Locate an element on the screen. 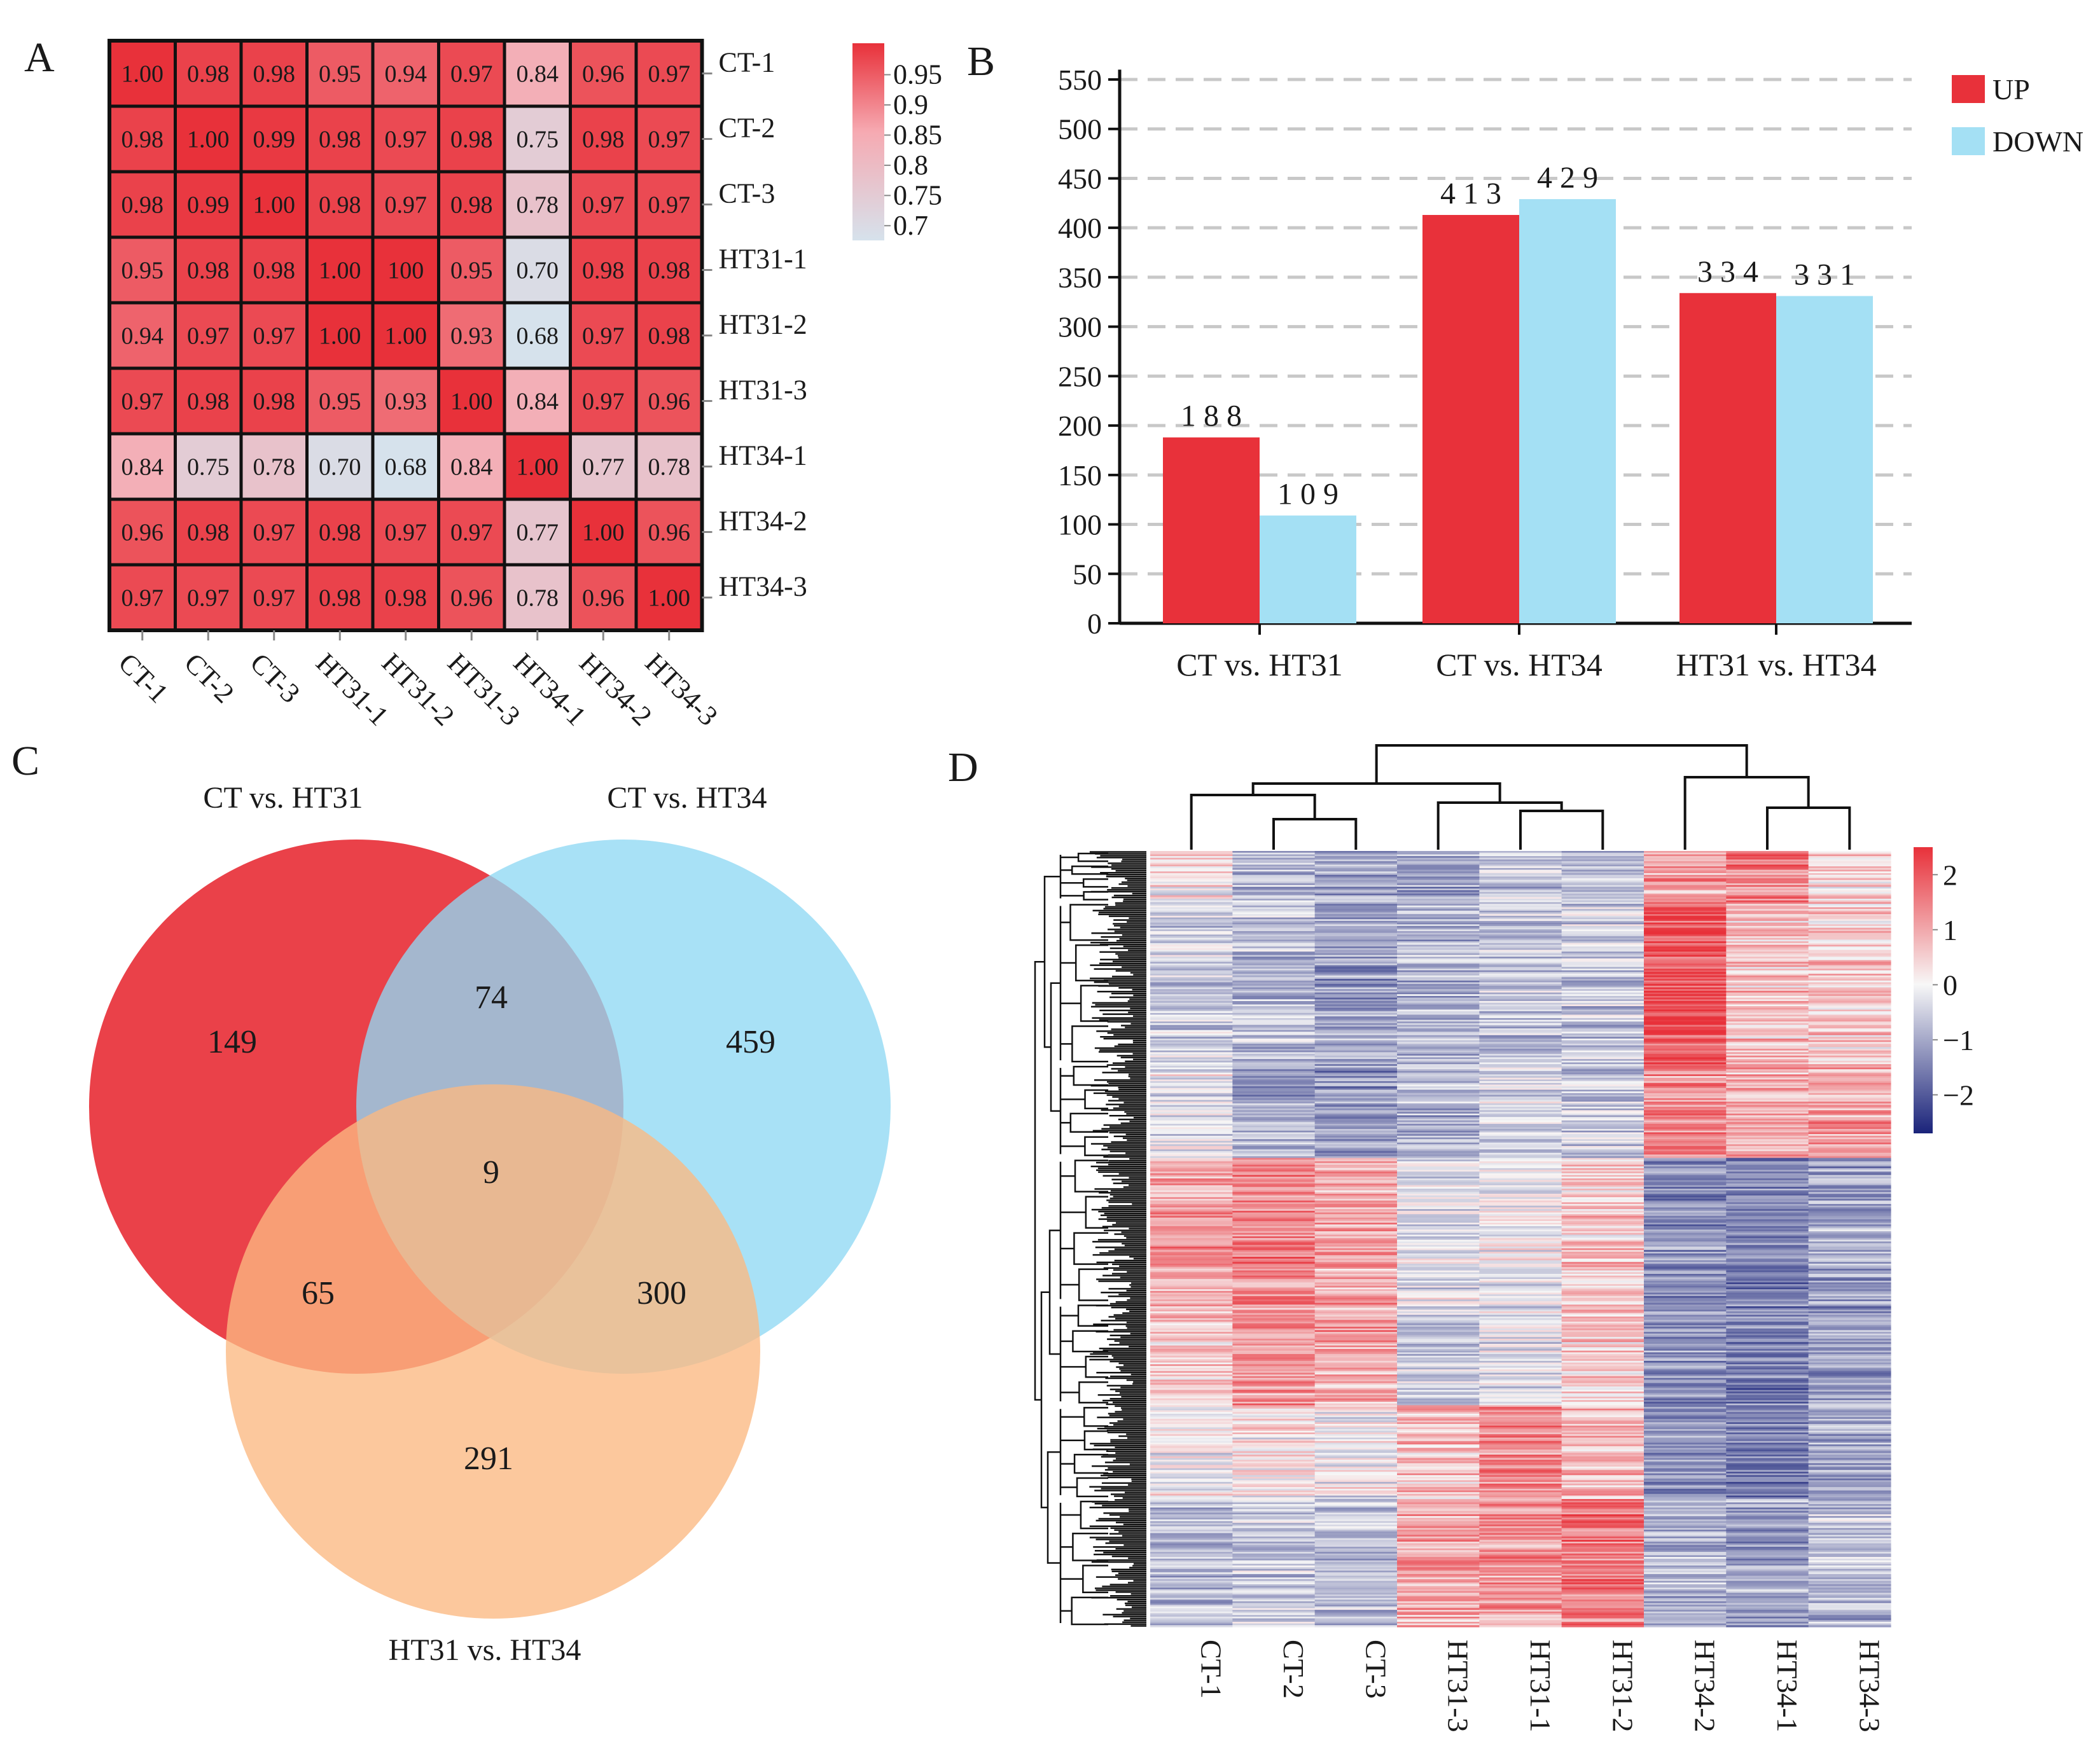 Image resolution: width=2100 pixels, height=1756 pixels. x-tick-label: CT vs. HT31 is located at coordinates (1259, 664).